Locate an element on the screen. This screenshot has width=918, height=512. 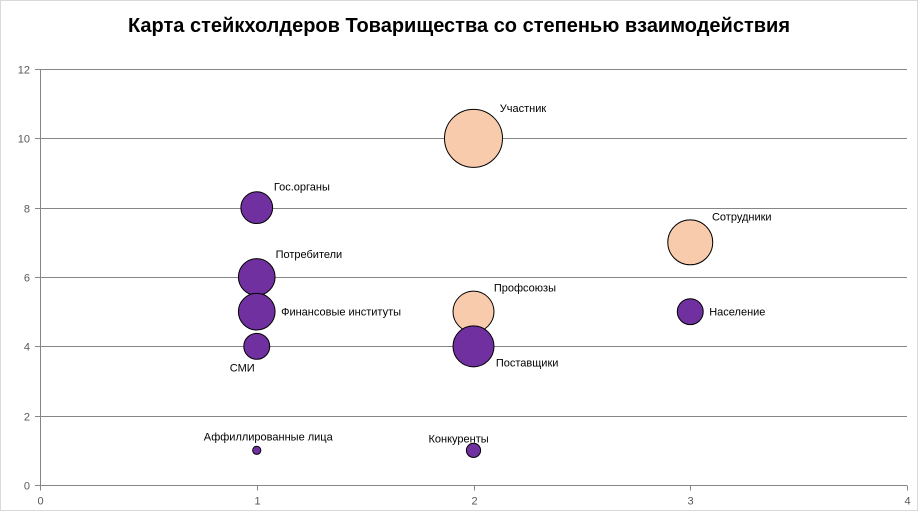
x-tick-label-0: 0 is located at coordinates (40, 502).